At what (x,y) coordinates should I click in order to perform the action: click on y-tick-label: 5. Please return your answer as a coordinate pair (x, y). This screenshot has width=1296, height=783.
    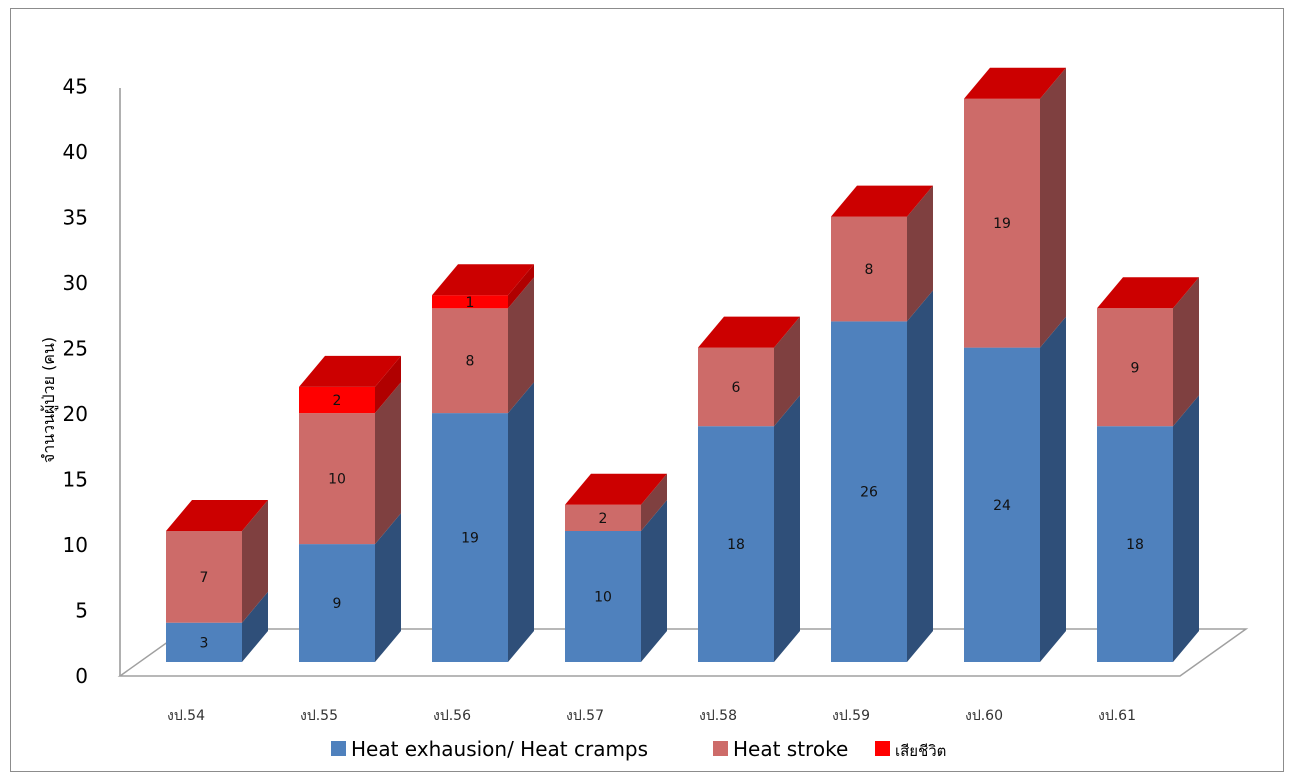
    Looking at the image, I should click on (81, 611).